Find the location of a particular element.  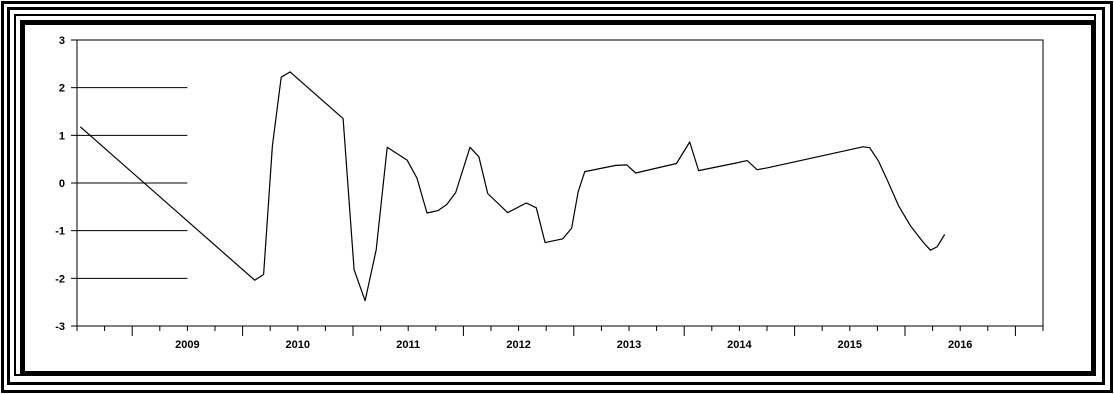

y-tick-label: -1 is located at coordinates (60, 232).